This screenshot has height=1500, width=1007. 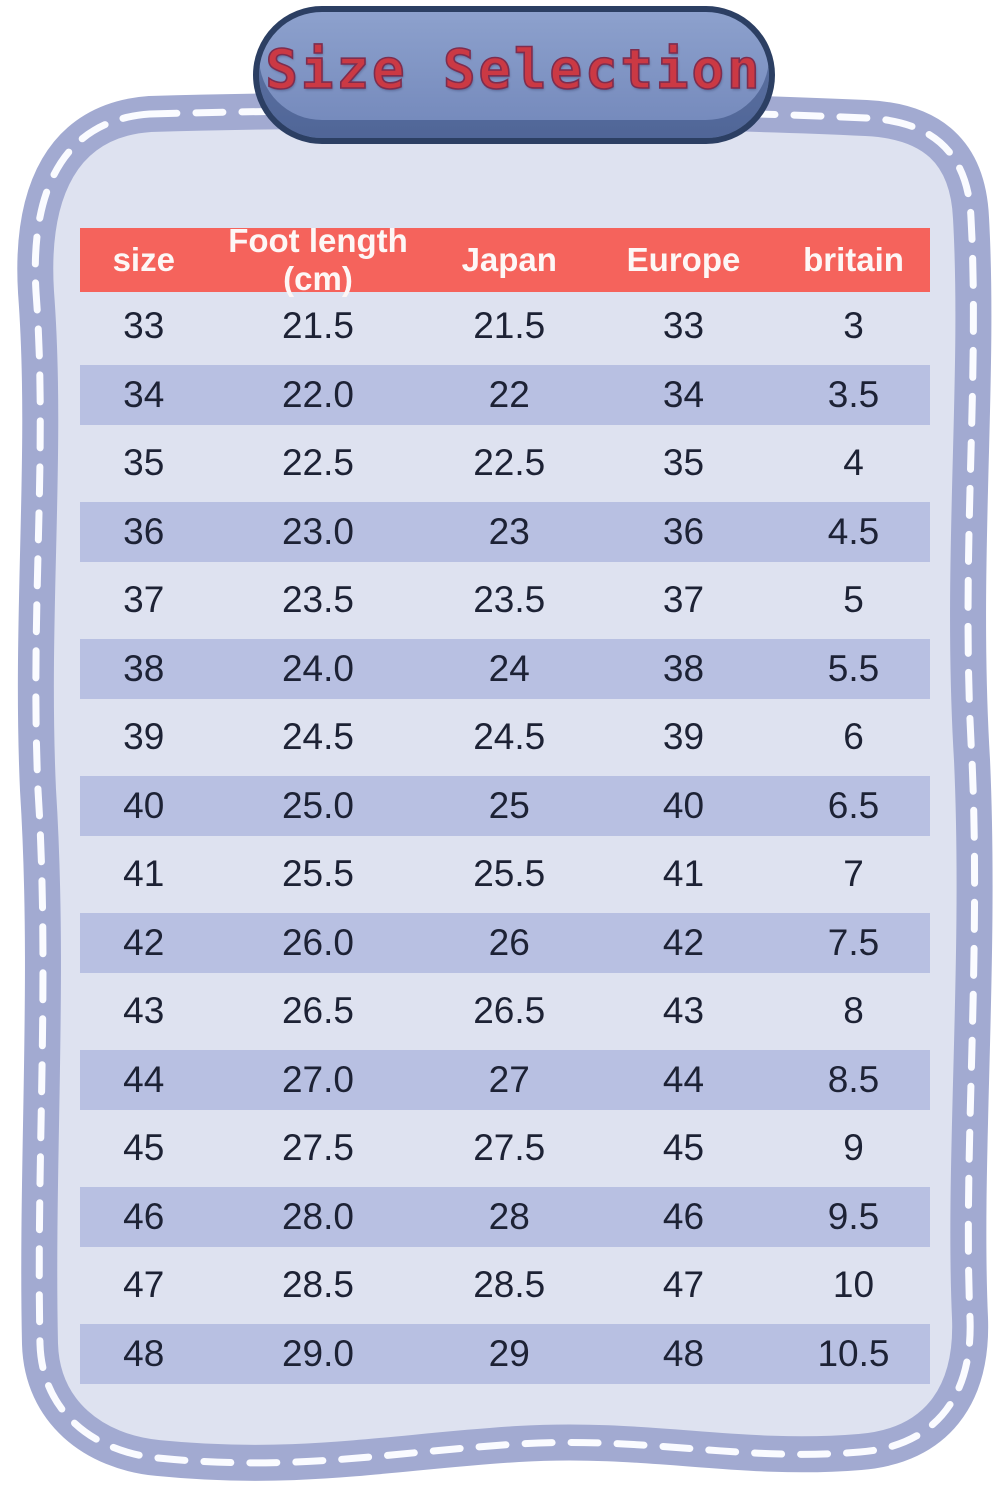 I want to click on table-cell: 5, so click(x=853, y=600).